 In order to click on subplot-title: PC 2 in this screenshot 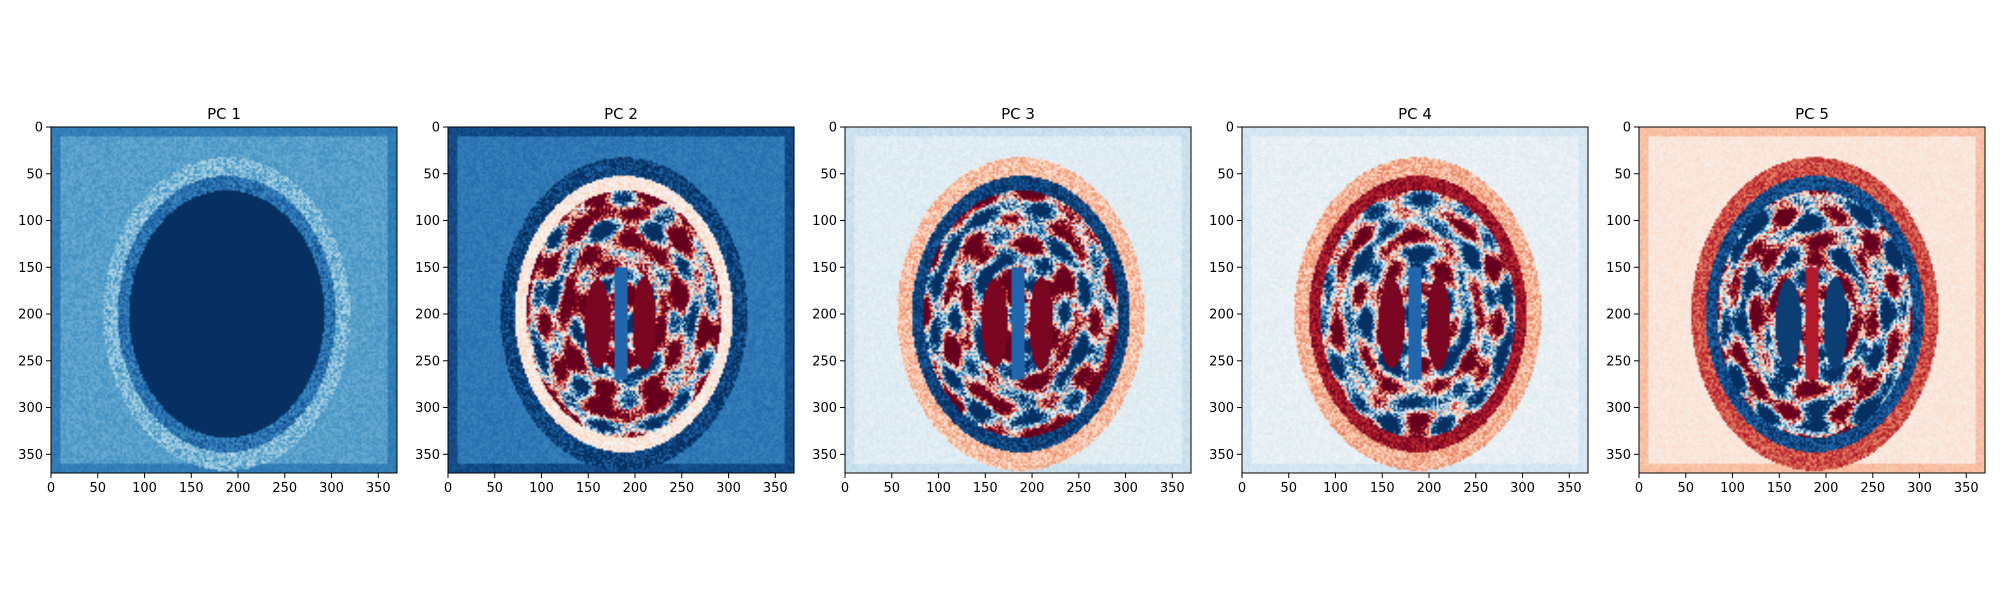, I will do `click(621, 114)`.